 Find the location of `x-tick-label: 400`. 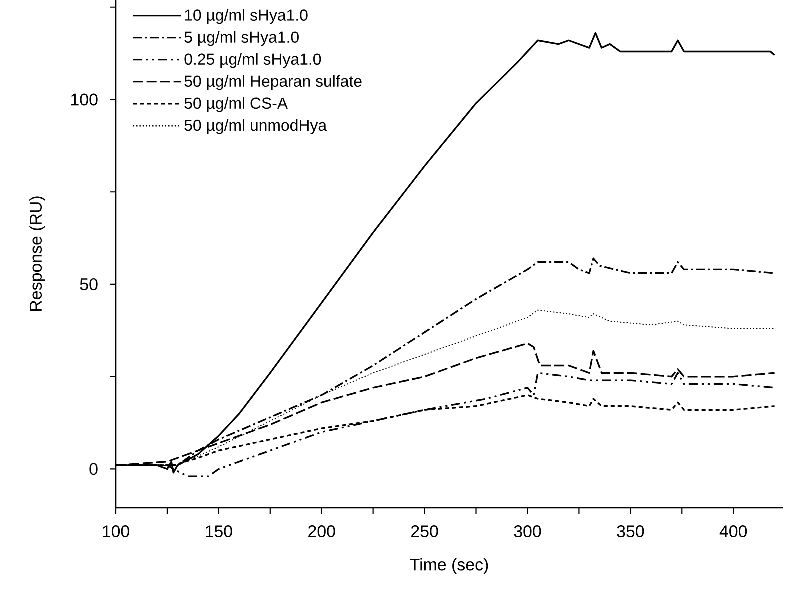

x-tick-label: 400 is located at coordinates (734, 532).